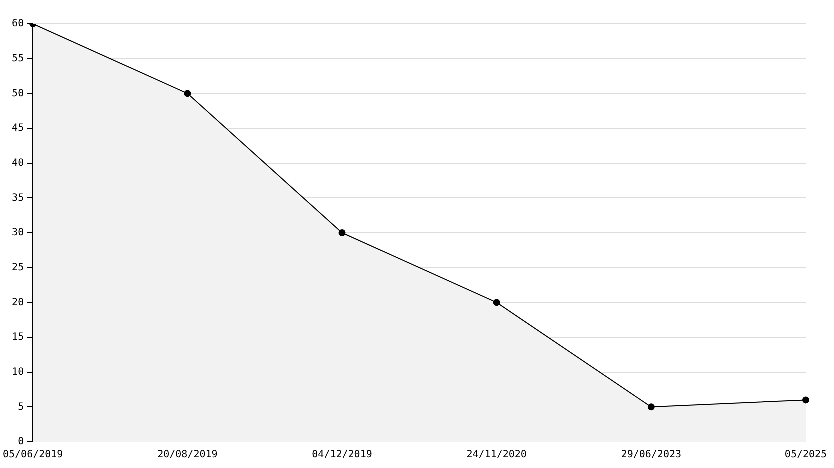  Describe the element at coordinates (18, 94) in the screenshot. I see `y-tick-label: 50` at that location.